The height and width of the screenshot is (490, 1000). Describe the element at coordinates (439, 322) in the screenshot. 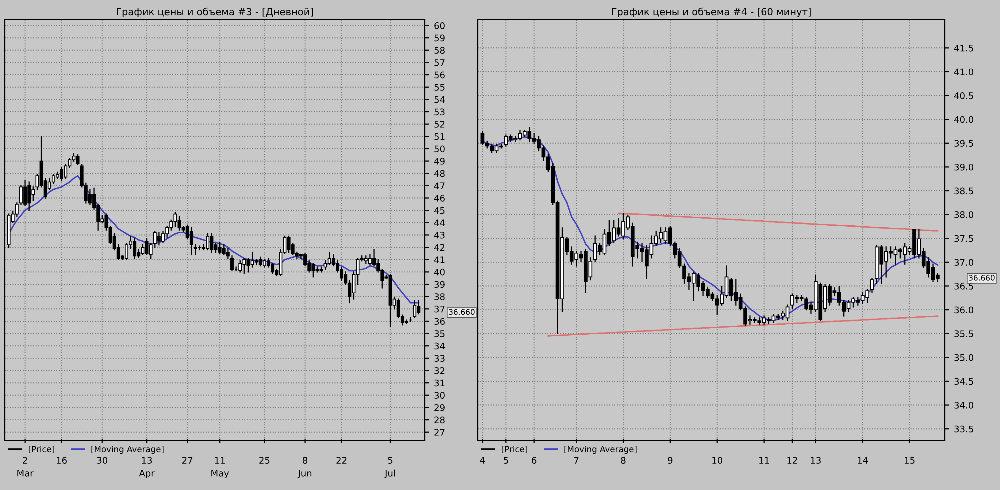

I see `y-tick-label: 36` at that location.